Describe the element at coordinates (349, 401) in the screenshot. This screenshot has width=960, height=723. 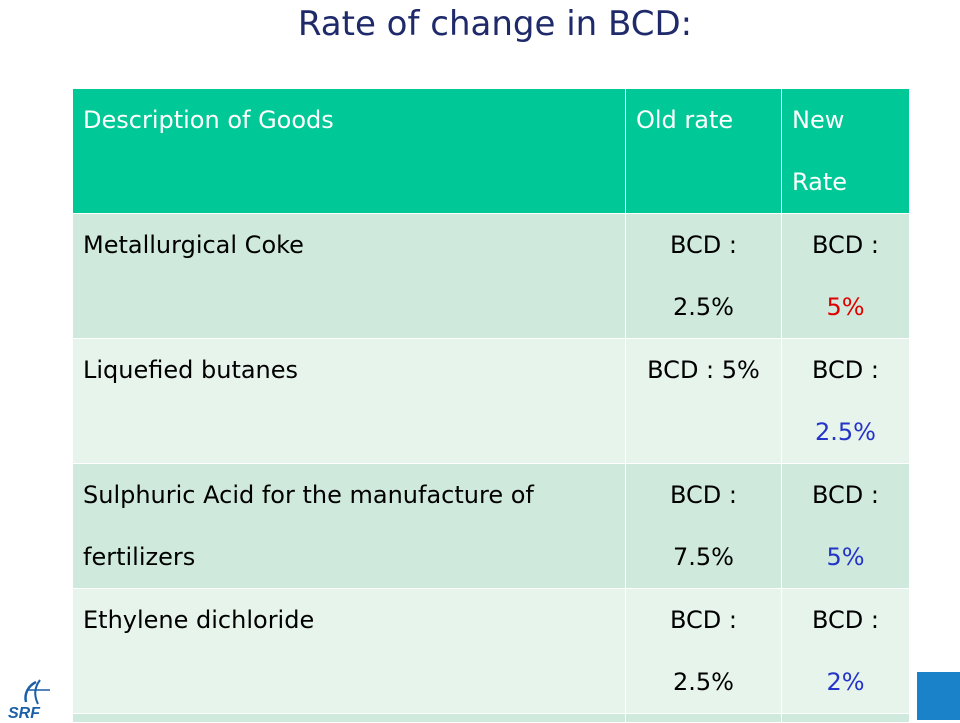
I see `row-description: Liquefied butanes` at that location.